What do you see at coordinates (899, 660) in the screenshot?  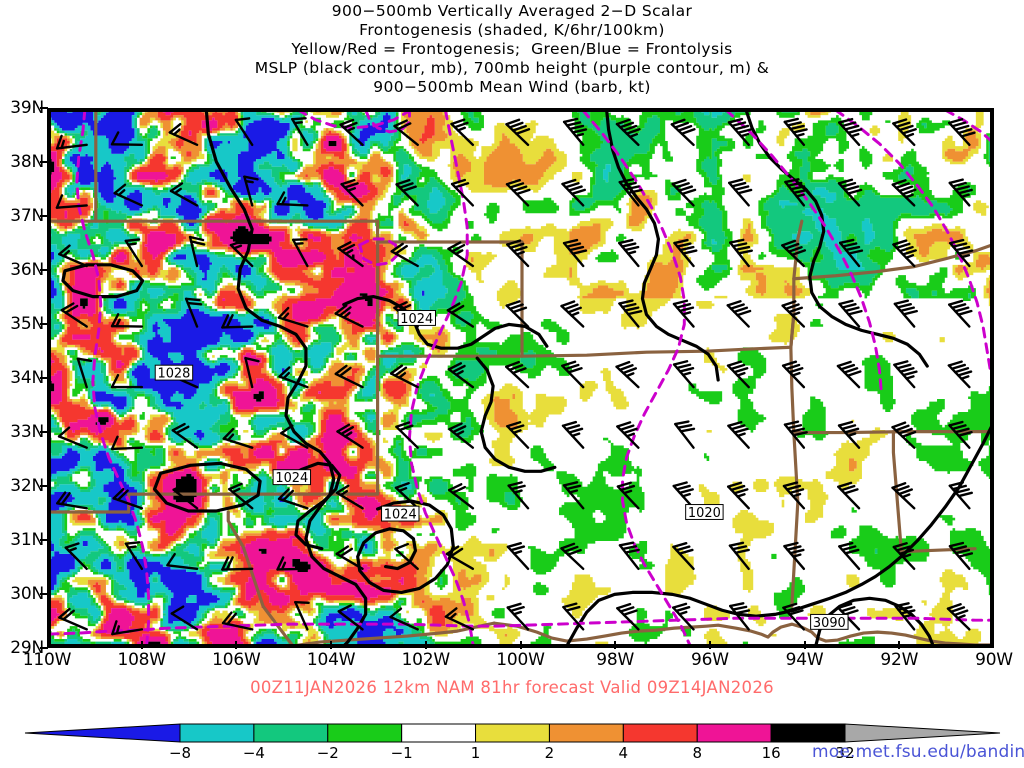 I see `x-axis-tick-92W: 92W` at bounding box center [899, 660].